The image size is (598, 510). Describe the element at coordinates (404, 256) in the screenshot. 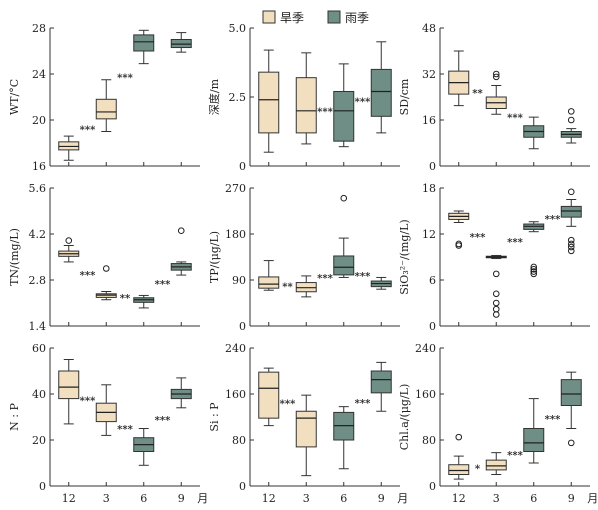

I see `y-axis-label: SiO₃²⁻/(mg/L)` at that location.